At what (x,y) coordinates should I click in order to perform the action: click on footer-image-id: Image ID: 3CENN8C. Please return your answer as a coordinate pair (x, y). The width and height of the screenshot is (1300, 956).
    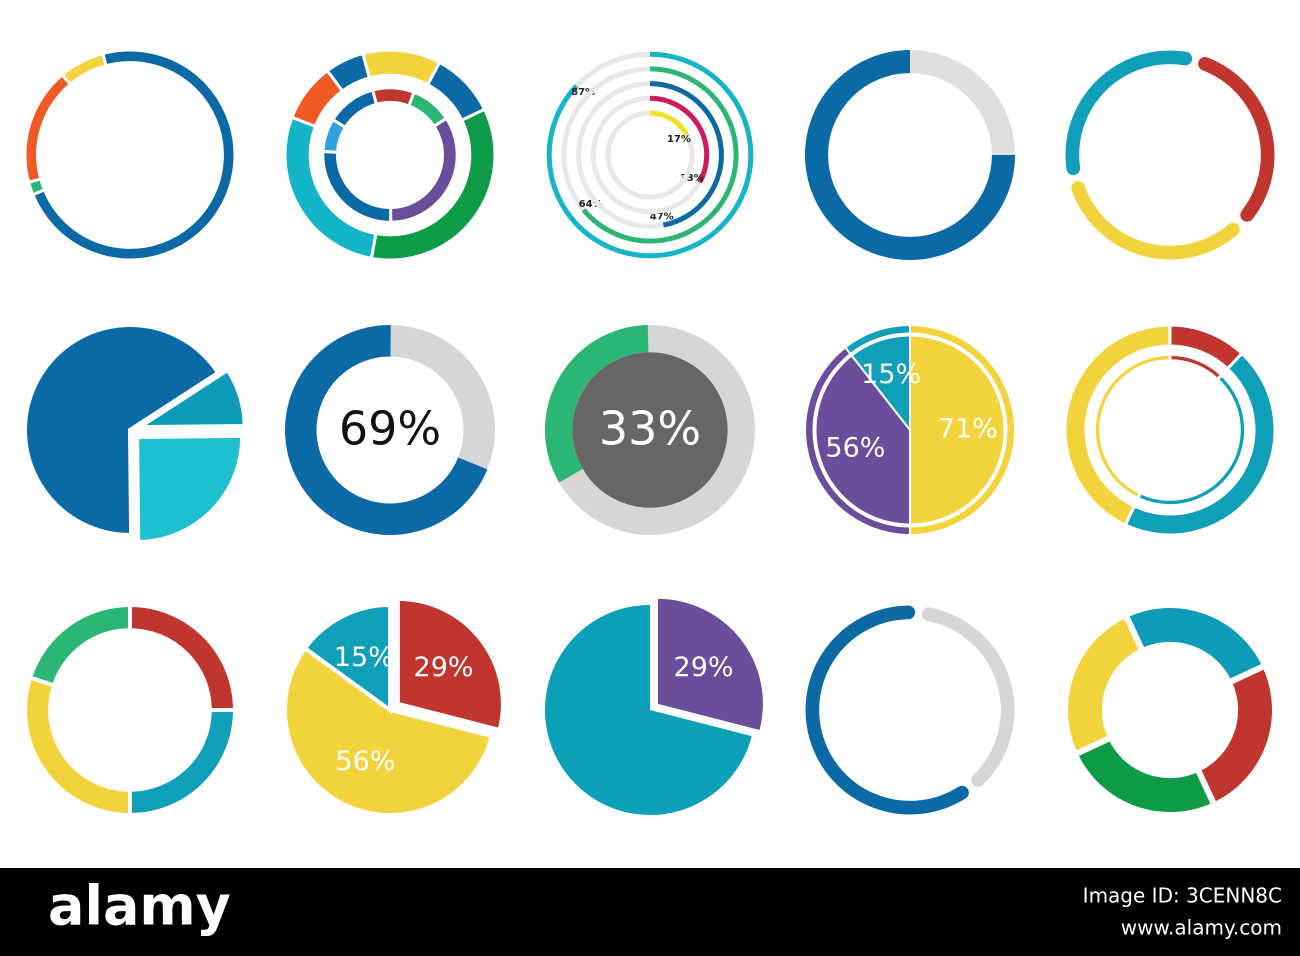
    Looking at the image, I should click on (1182, 896).